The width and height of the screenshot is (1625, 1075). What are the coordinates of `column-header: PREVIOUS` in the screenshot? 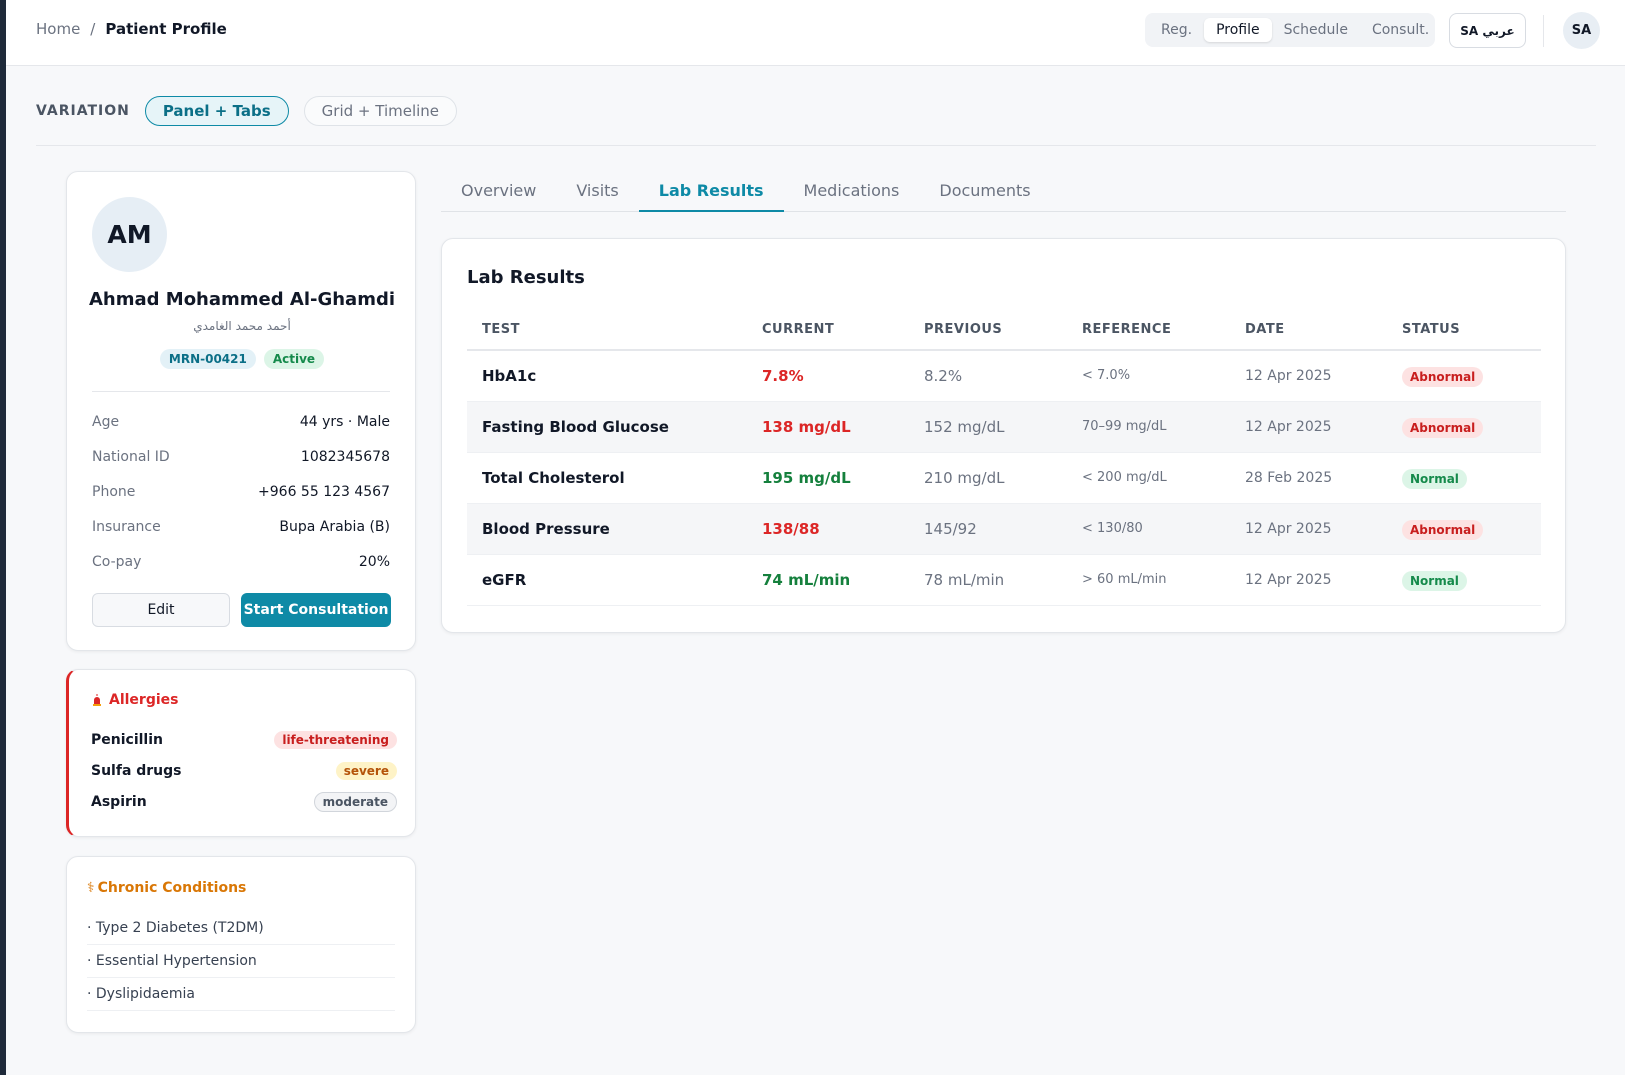 It's located at (988, 330).